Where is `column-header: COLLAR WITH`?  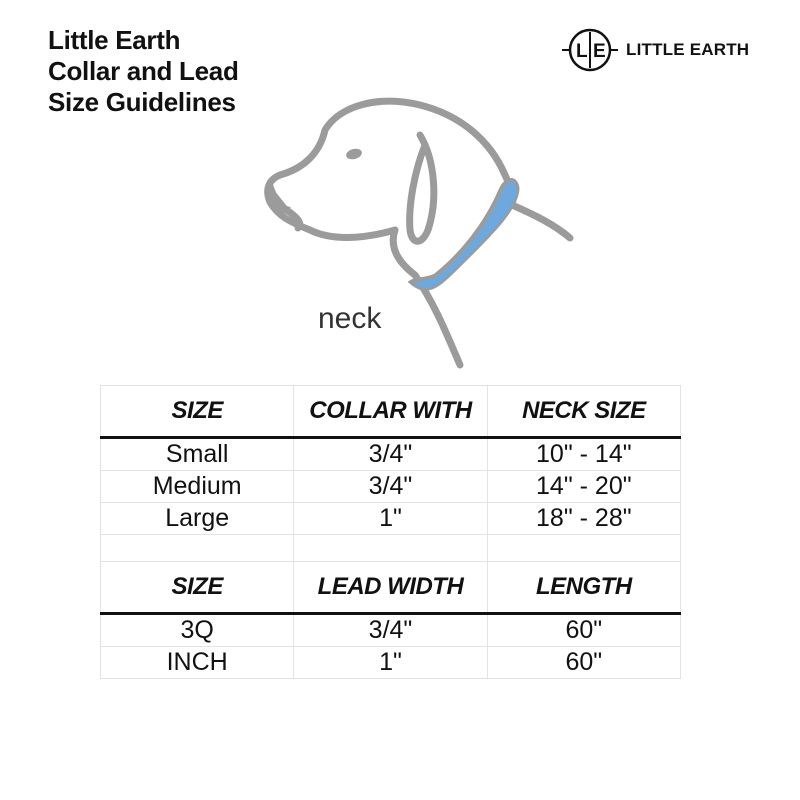 column-header: COLLAR WITH is located at coordinates (390, 412).